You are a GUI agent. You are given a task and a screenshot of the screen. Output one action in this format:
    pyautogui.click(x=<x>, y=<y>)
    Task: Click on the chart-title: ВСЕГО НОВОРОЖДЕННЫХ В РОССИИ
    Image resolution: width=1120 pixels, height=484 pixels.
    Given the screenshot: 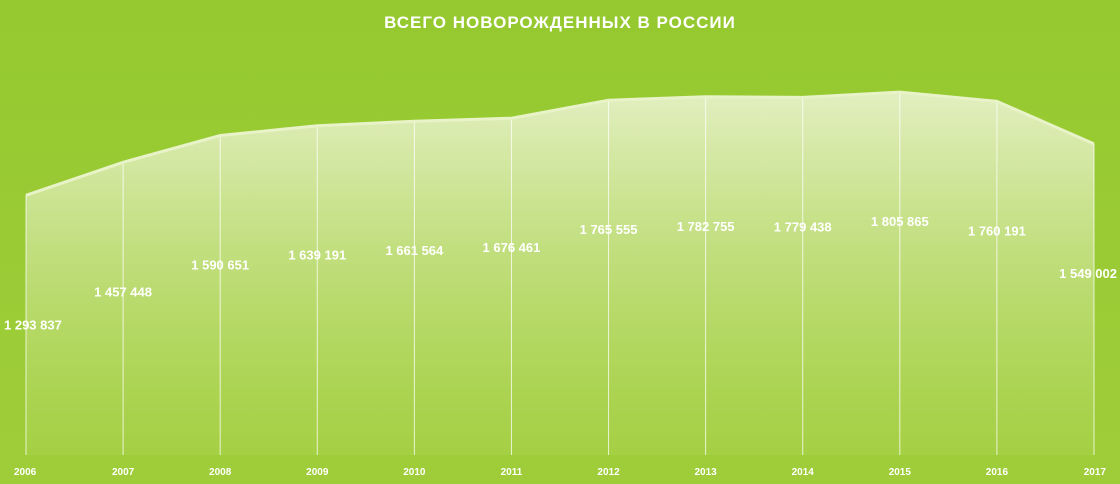 What is the action you would take?
    pyautogui.click(x=560, y=22)
    